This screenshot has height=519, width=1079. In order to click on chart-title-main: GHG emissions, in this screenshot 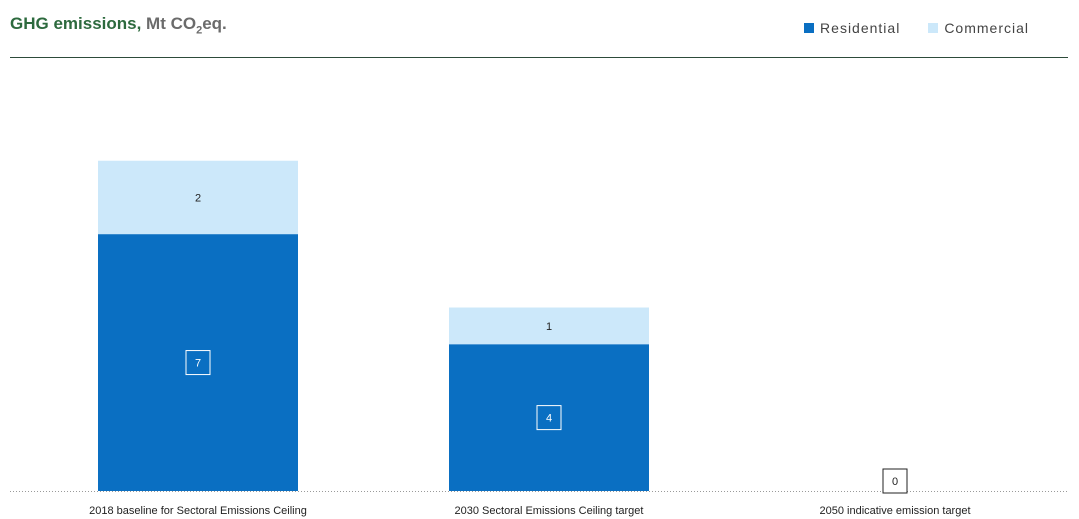, I will do `click(78, 23)`.